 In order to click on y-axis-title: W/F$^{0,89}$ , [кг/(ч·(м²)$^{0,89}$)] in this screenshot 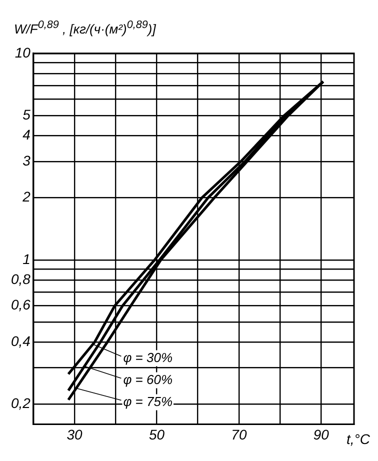, I will do `click(85, 28)`.